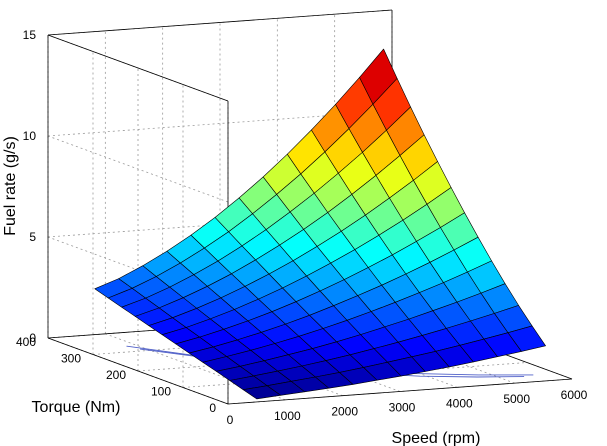 The height and width of the screenshot is (446, 607). Describe the element at coordinates (32, 237) in the screenshot. I see `z-tick-label: 5` at that location.